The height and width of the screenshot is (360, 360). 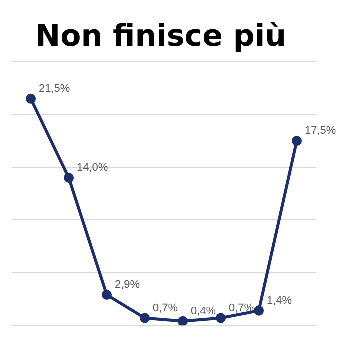 I want to click on data-label: 0,4%, so click(x=203, y=311).